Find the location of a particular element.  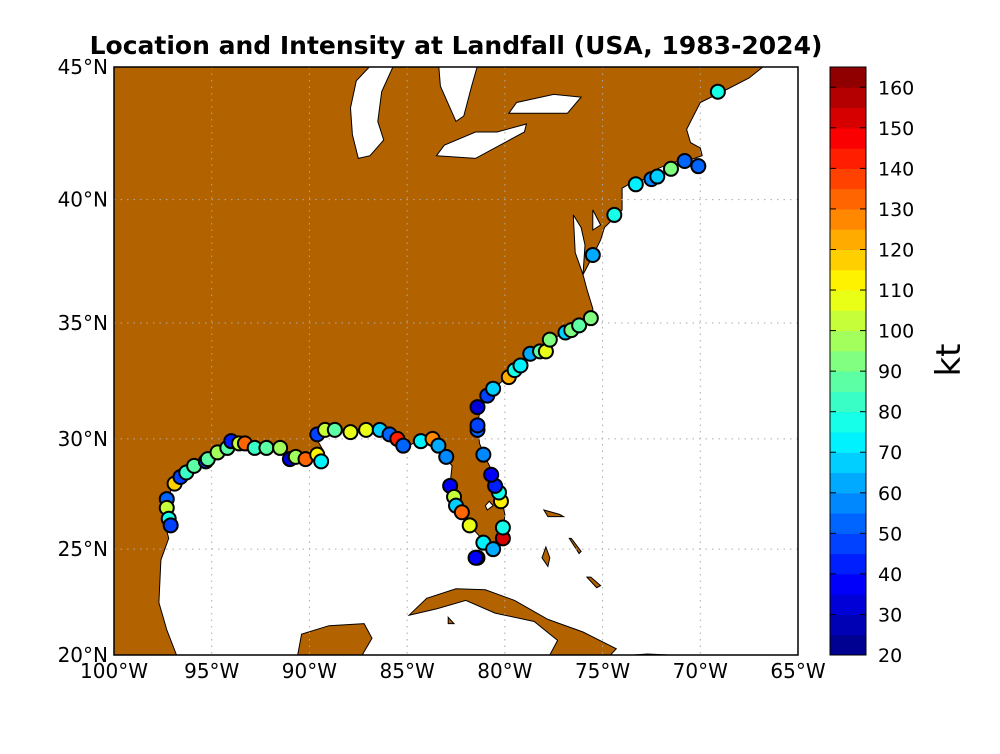

colorbar-tick-label: 20 is located at coordinates (890, 656).